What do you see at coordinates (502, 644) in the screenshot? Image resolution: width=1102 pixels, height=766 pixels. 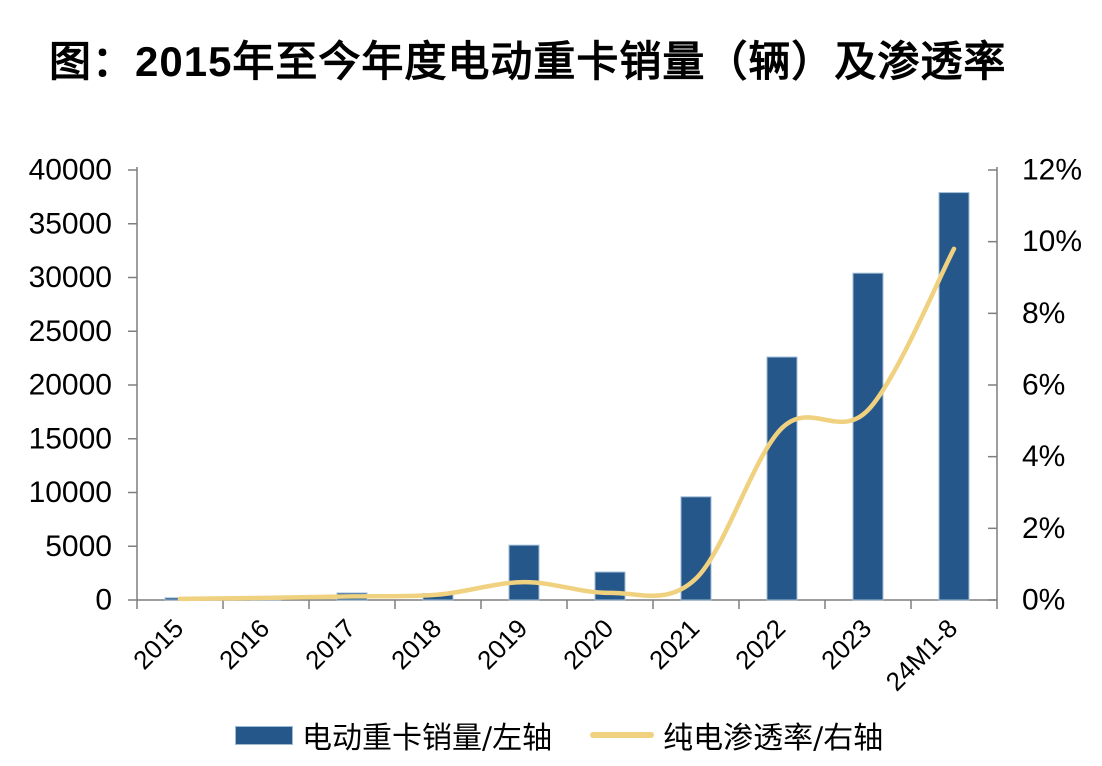 I see `x-axis-label: 2019` at bounding box center [502, 644].